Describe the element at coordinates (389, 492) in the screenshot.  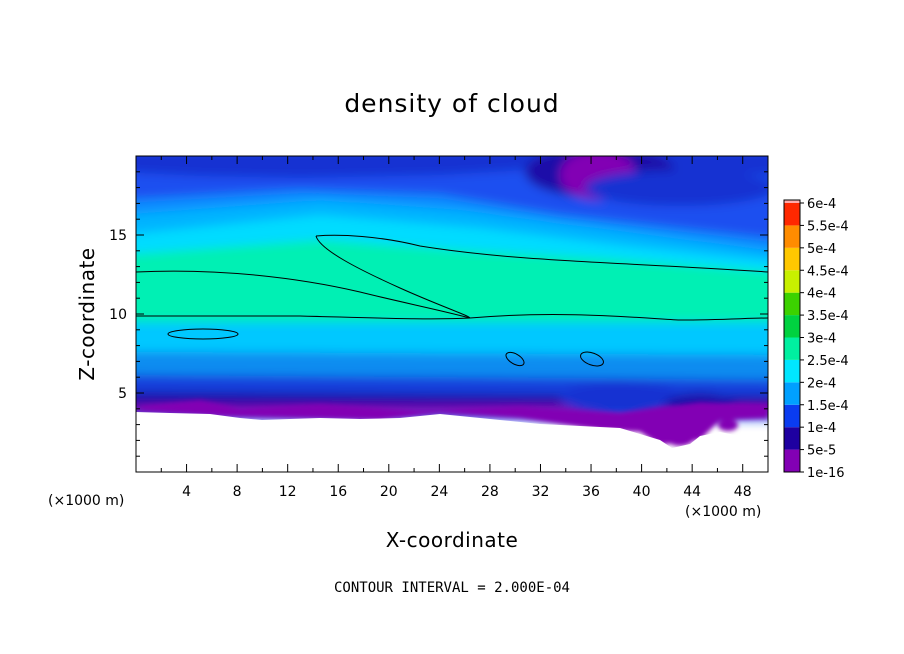
I see `x-tick-label: 20` at that location.